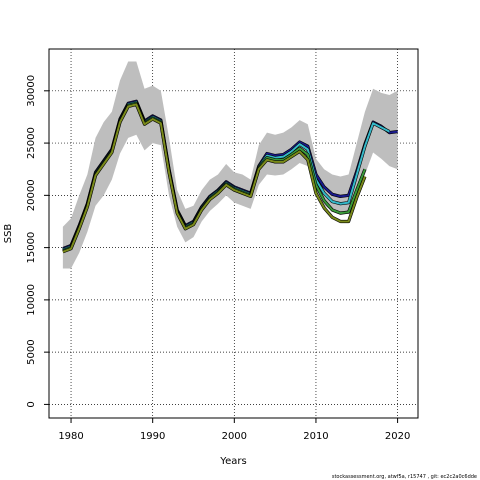 The image size is (480, 480). Describe the element at coordinates (397, 436) in the screenshot. I see `x-tick-label: 2020` at that location.